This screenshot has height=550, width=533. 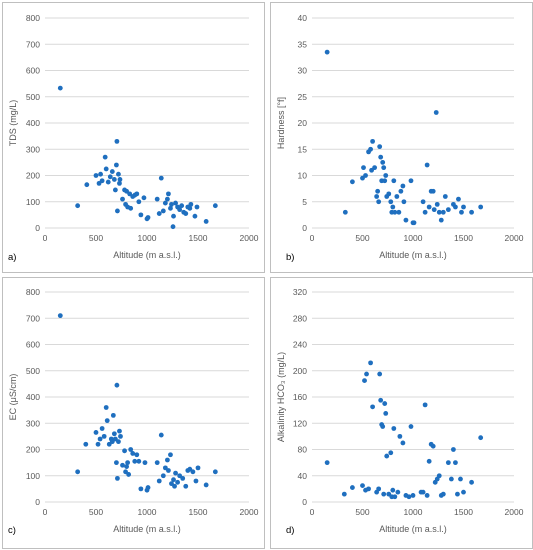 I want to click on y-tick-label: 20, so click(x=303, y=123).